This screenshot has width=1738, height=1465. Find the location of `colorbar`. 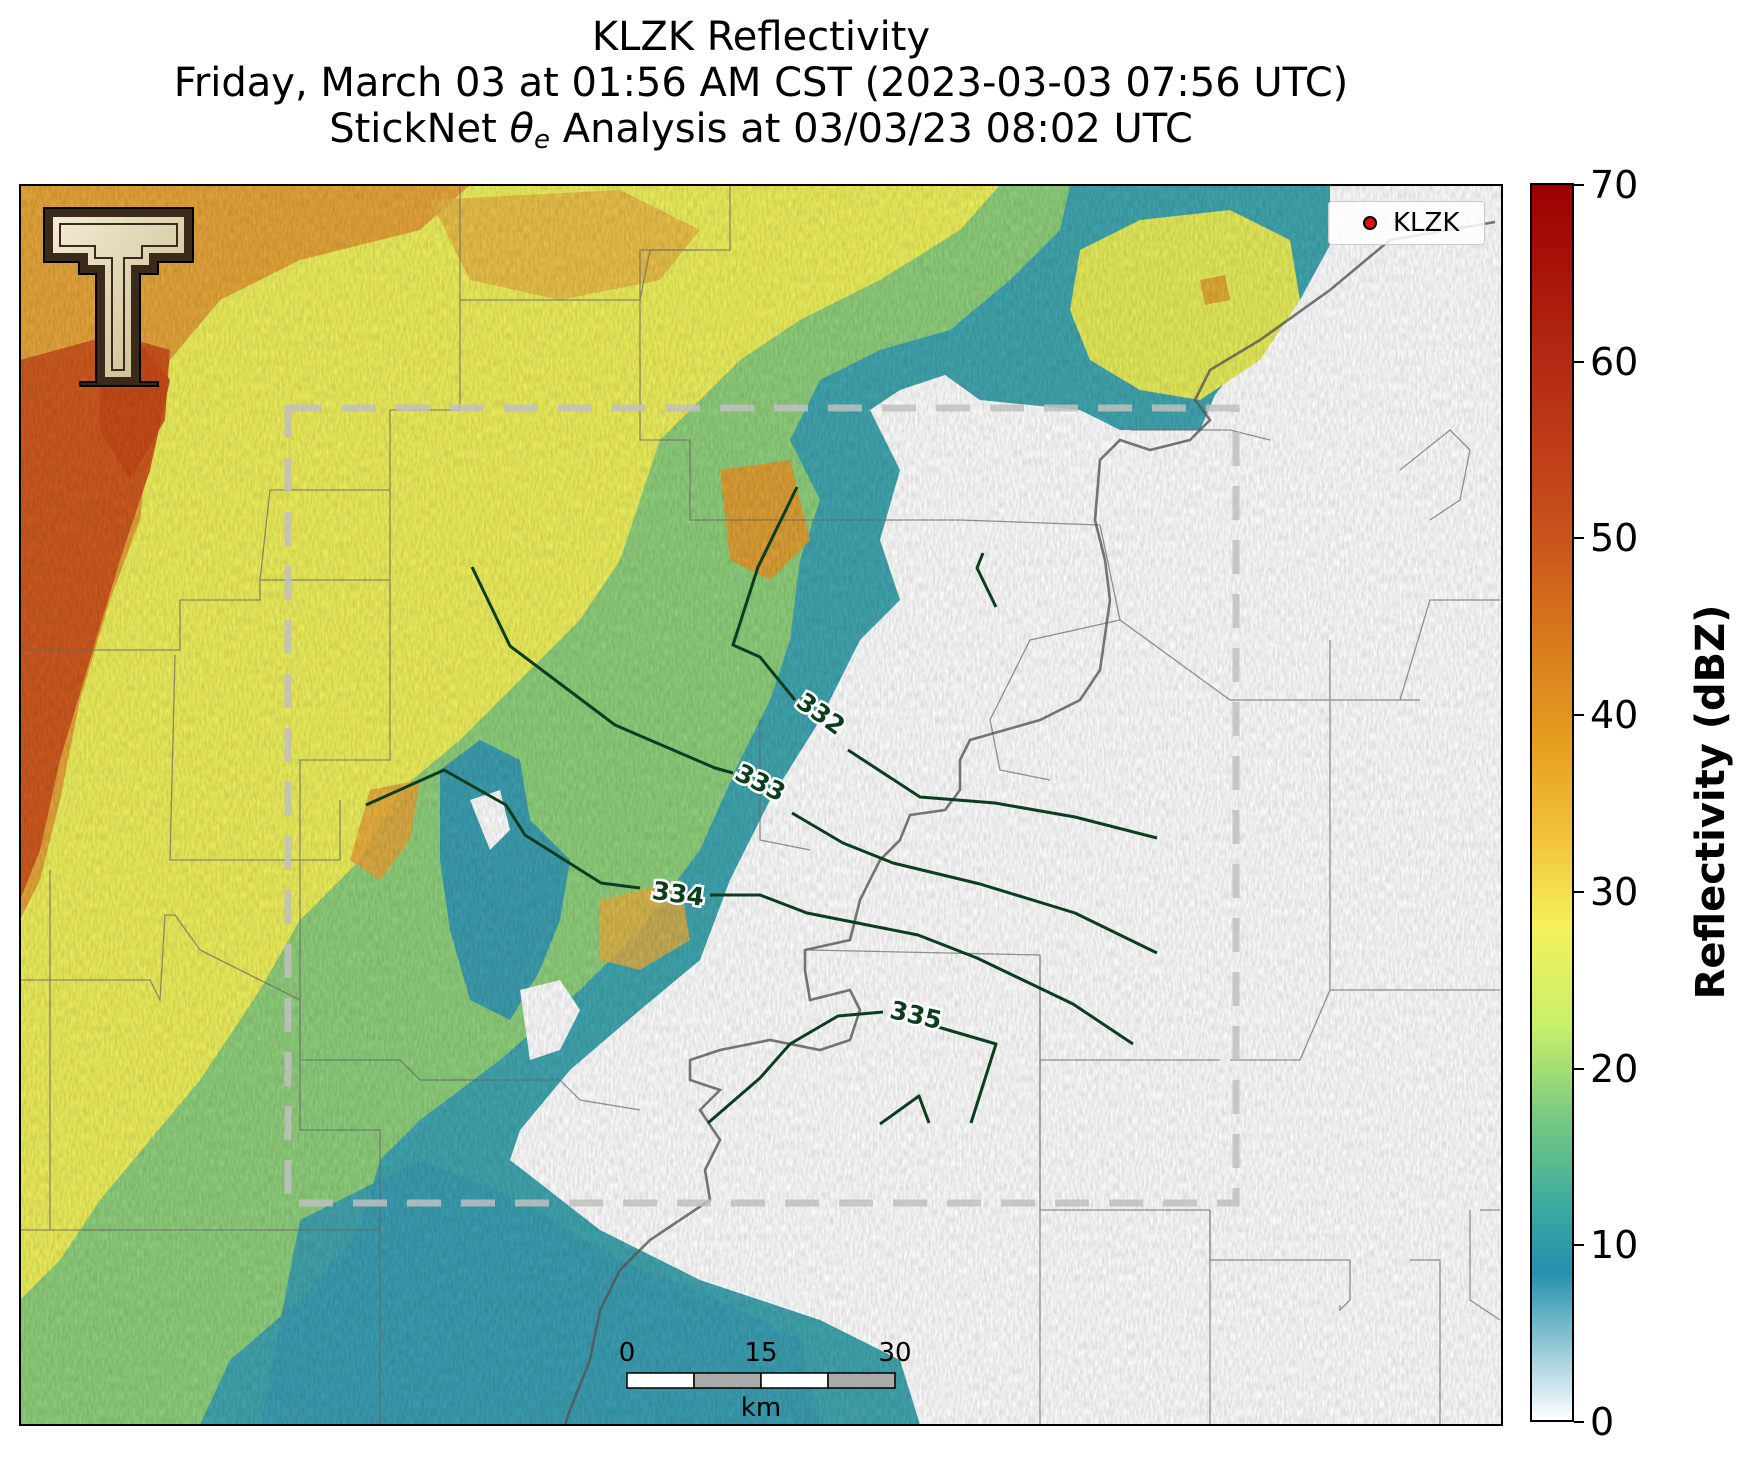

colorbar is located at coordinates (1552, 802).